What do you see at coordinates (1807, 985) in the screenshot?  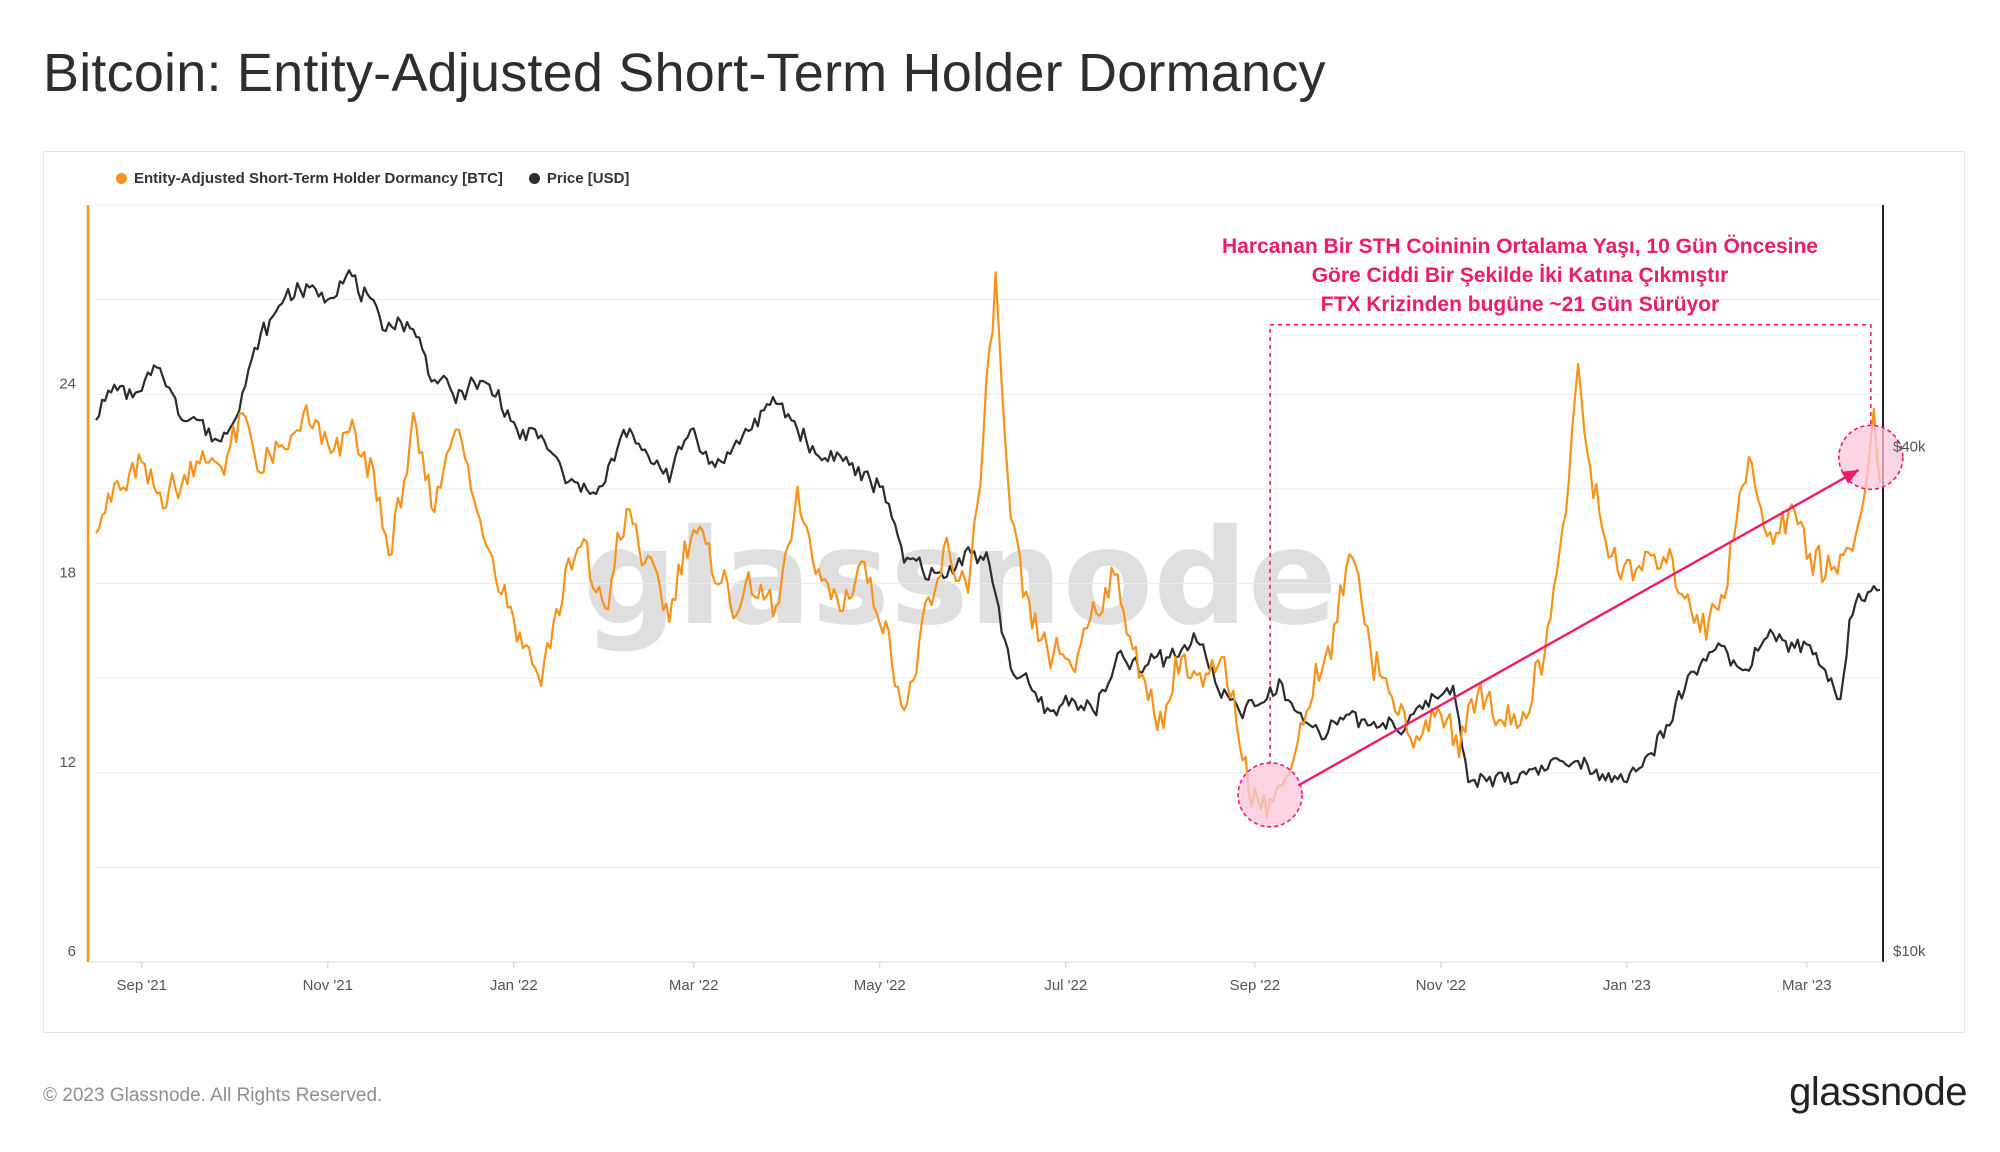 I see `x-tick-label: Mar '23` at bounding box center [1807, 985].